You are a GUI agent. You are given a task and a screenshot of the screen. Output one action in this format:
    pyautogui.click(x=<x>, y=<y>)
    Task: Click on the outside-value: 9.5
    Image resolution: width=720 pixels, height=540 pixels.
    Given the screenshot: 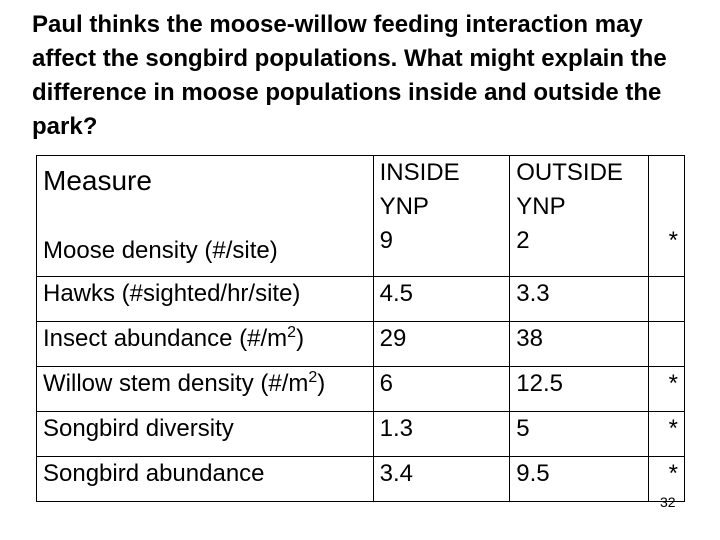 What is the action you would take?
    pyautogui.click(x=579, y=479)
    